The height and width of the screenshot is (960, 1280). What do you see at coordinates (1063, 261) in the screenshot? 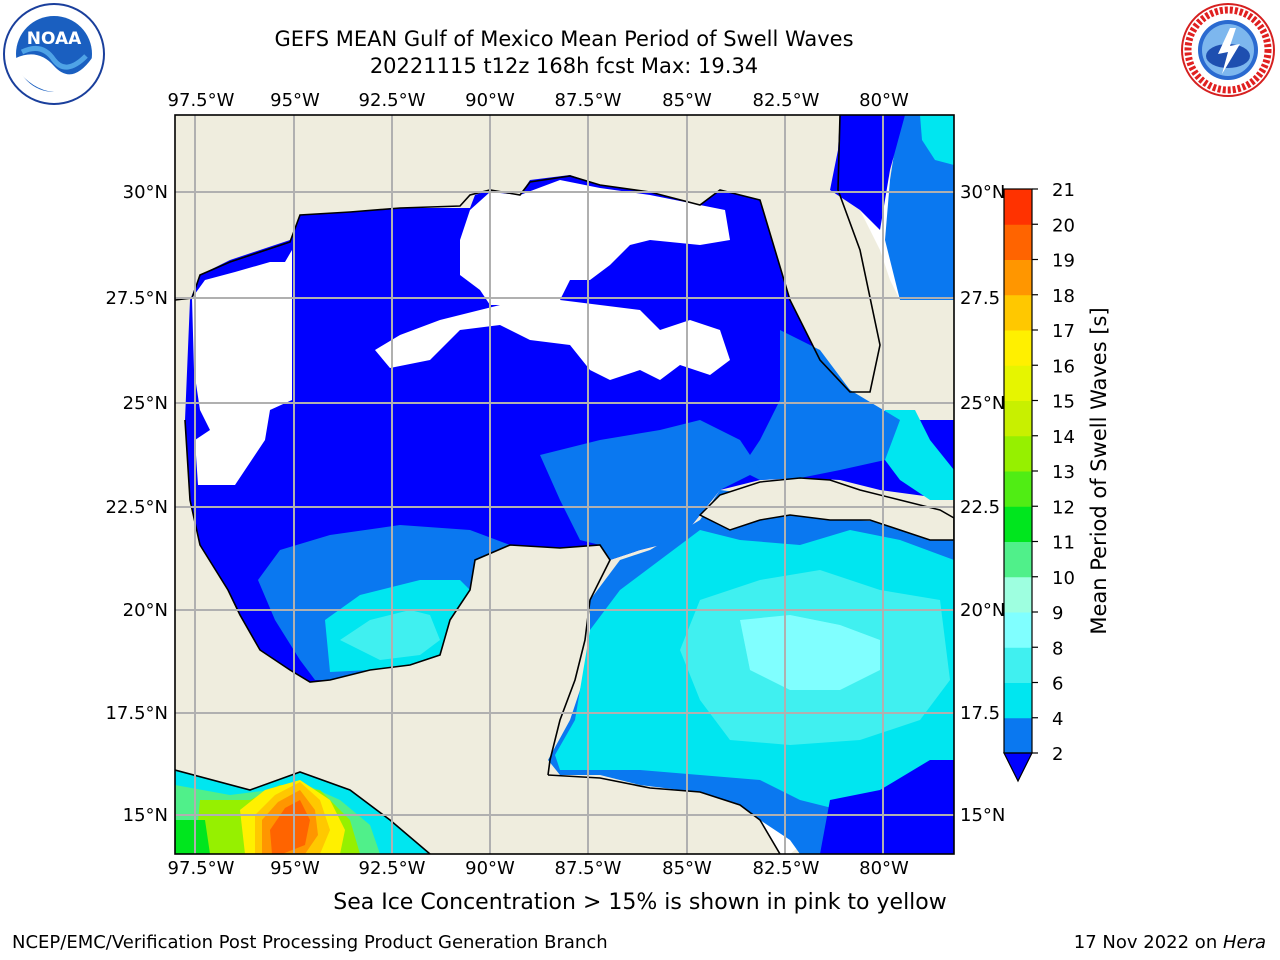
I see `colorbar-tick-label: 19` at bounding box center [1063, 261].